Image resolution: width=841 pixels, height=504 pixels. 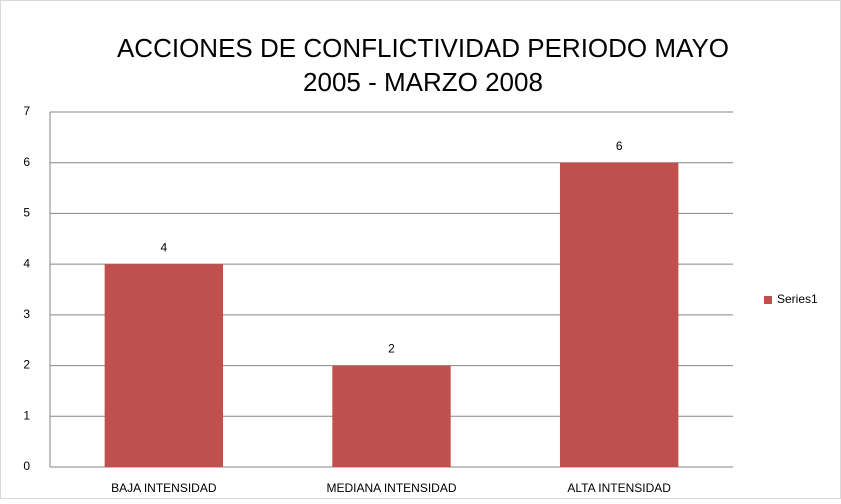 I want to click on x-tick-label: BAJA INTENSIDAD, so click(x=164, y=488).